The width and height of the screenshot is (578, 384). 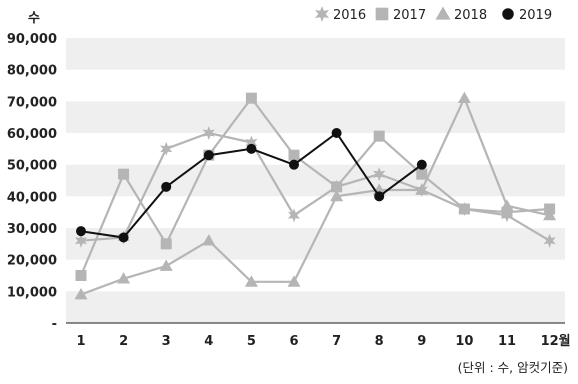 I want to click on y-tick-label: 10,000, so click(x=32, y=292).